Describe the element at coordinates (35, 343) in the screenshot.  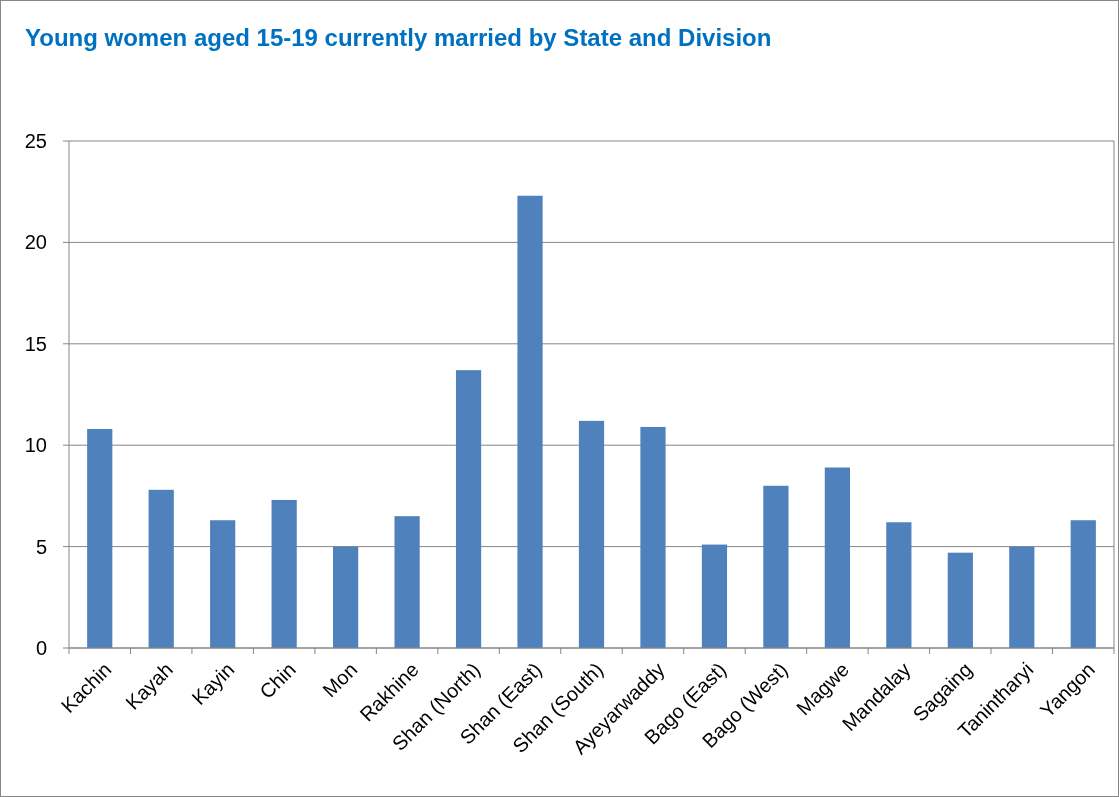
I see `y-tick-label: 15` at that location.